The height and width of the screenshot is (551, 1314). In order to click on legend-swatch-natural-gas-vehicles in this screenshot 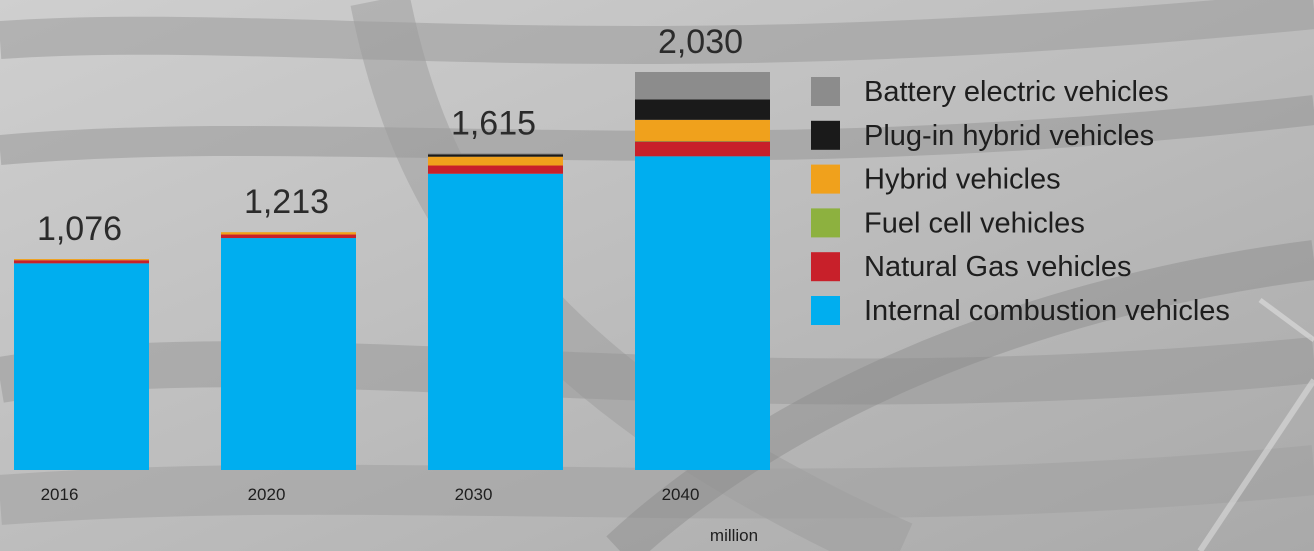, I will do `click(825, 267)`.